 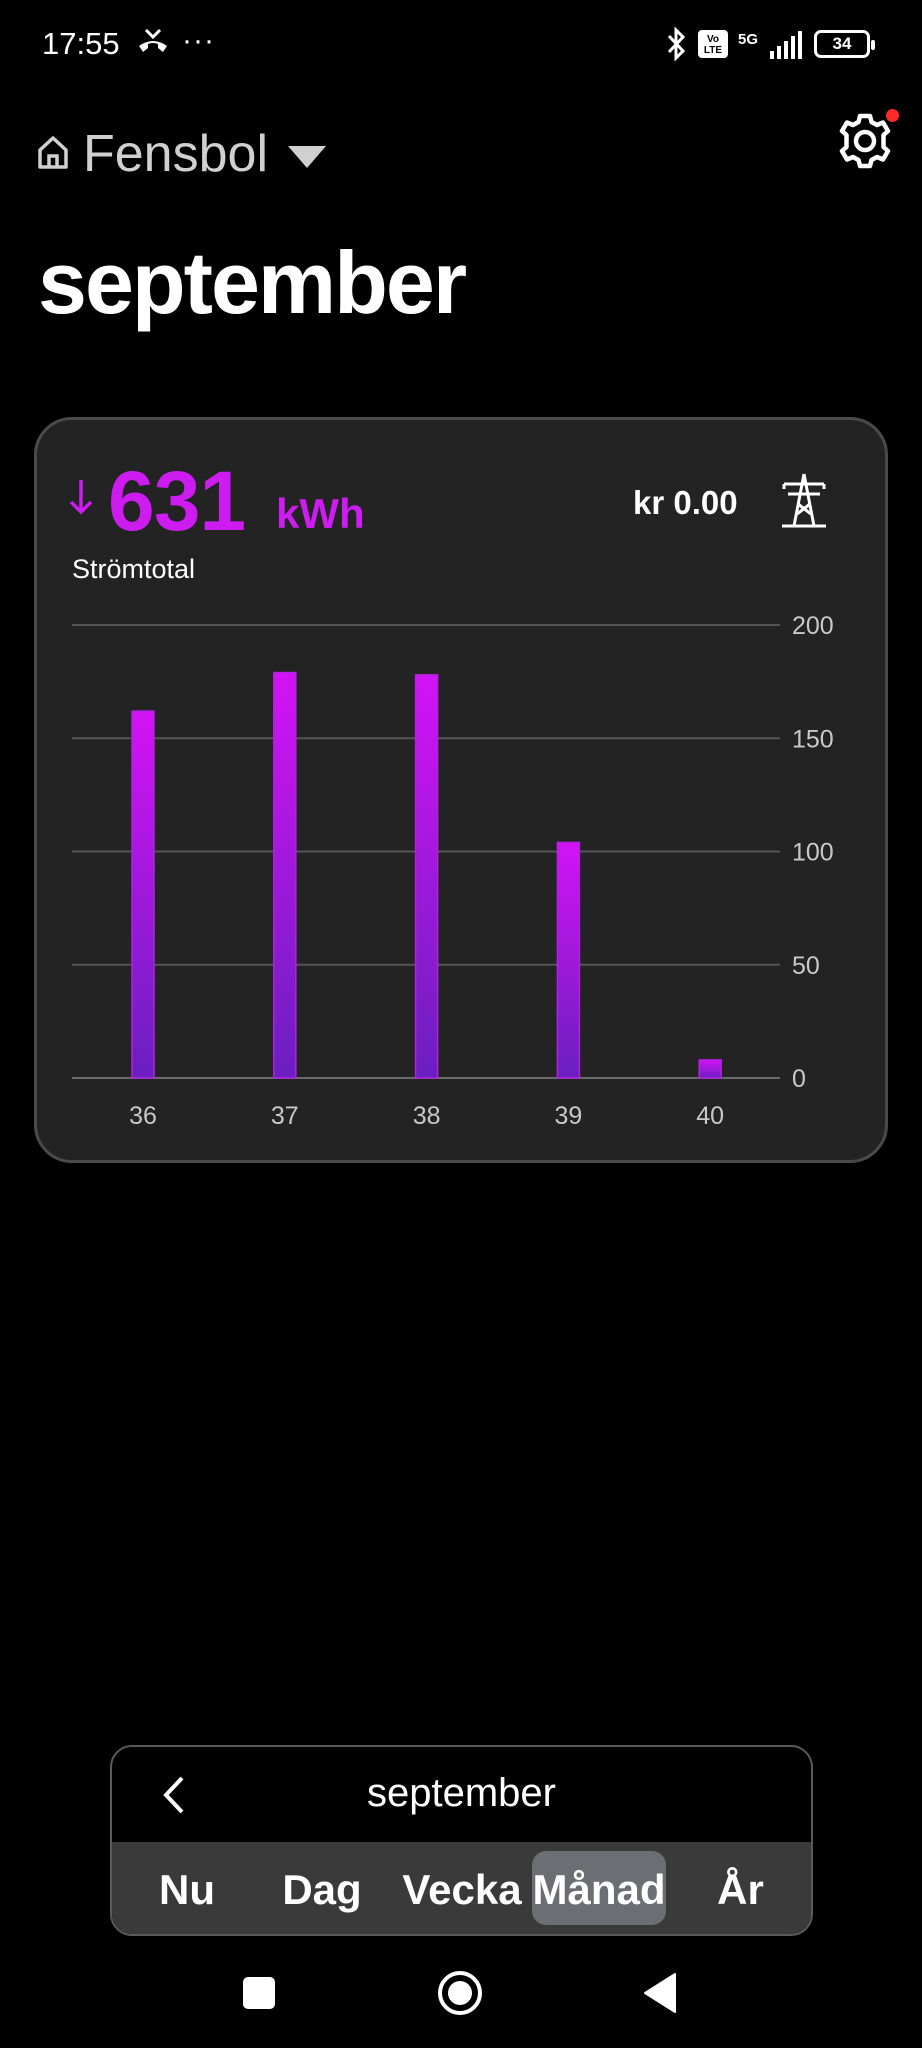 What do you see at coordinates (740, 1889) in the screenshot?
I see `tab-ar: År` at bounding box center [740, 1889].